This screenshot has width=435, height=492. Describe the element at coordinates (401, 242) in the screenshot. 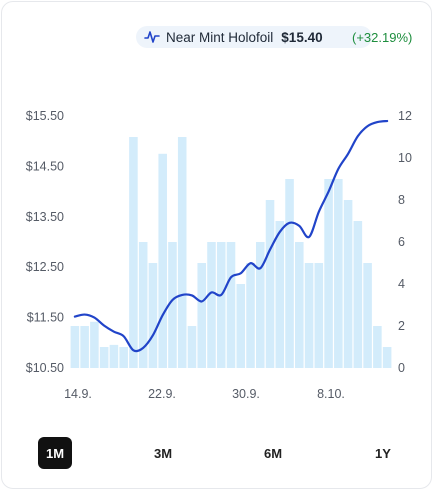

I see `y-right-tick-label: 6` at that location.